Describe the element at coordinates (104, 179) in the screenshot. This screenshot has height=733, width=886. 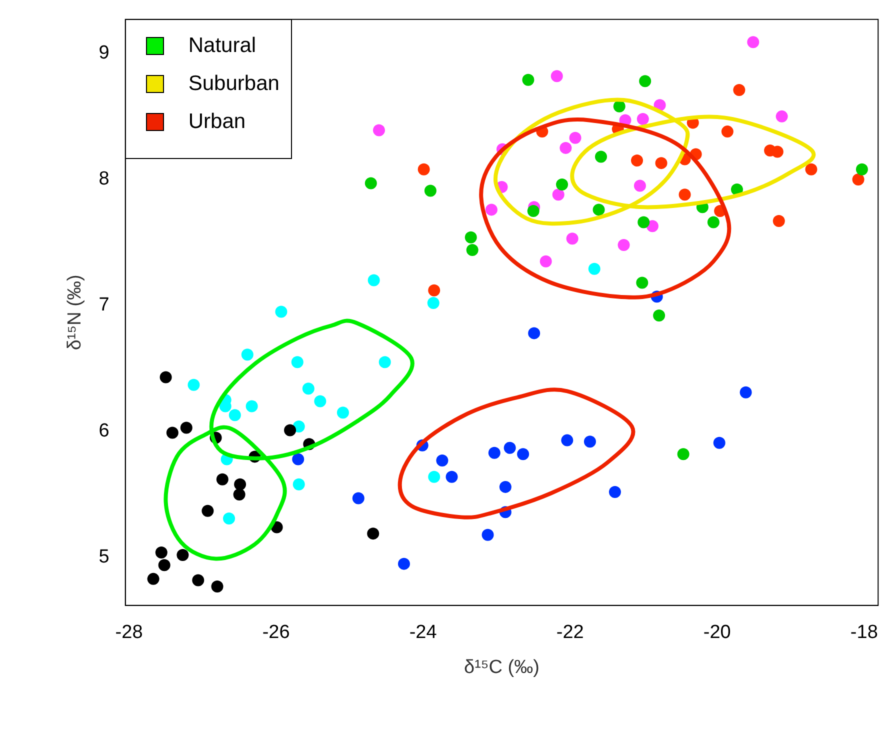
I see `y-tick-label: 8` at that location.